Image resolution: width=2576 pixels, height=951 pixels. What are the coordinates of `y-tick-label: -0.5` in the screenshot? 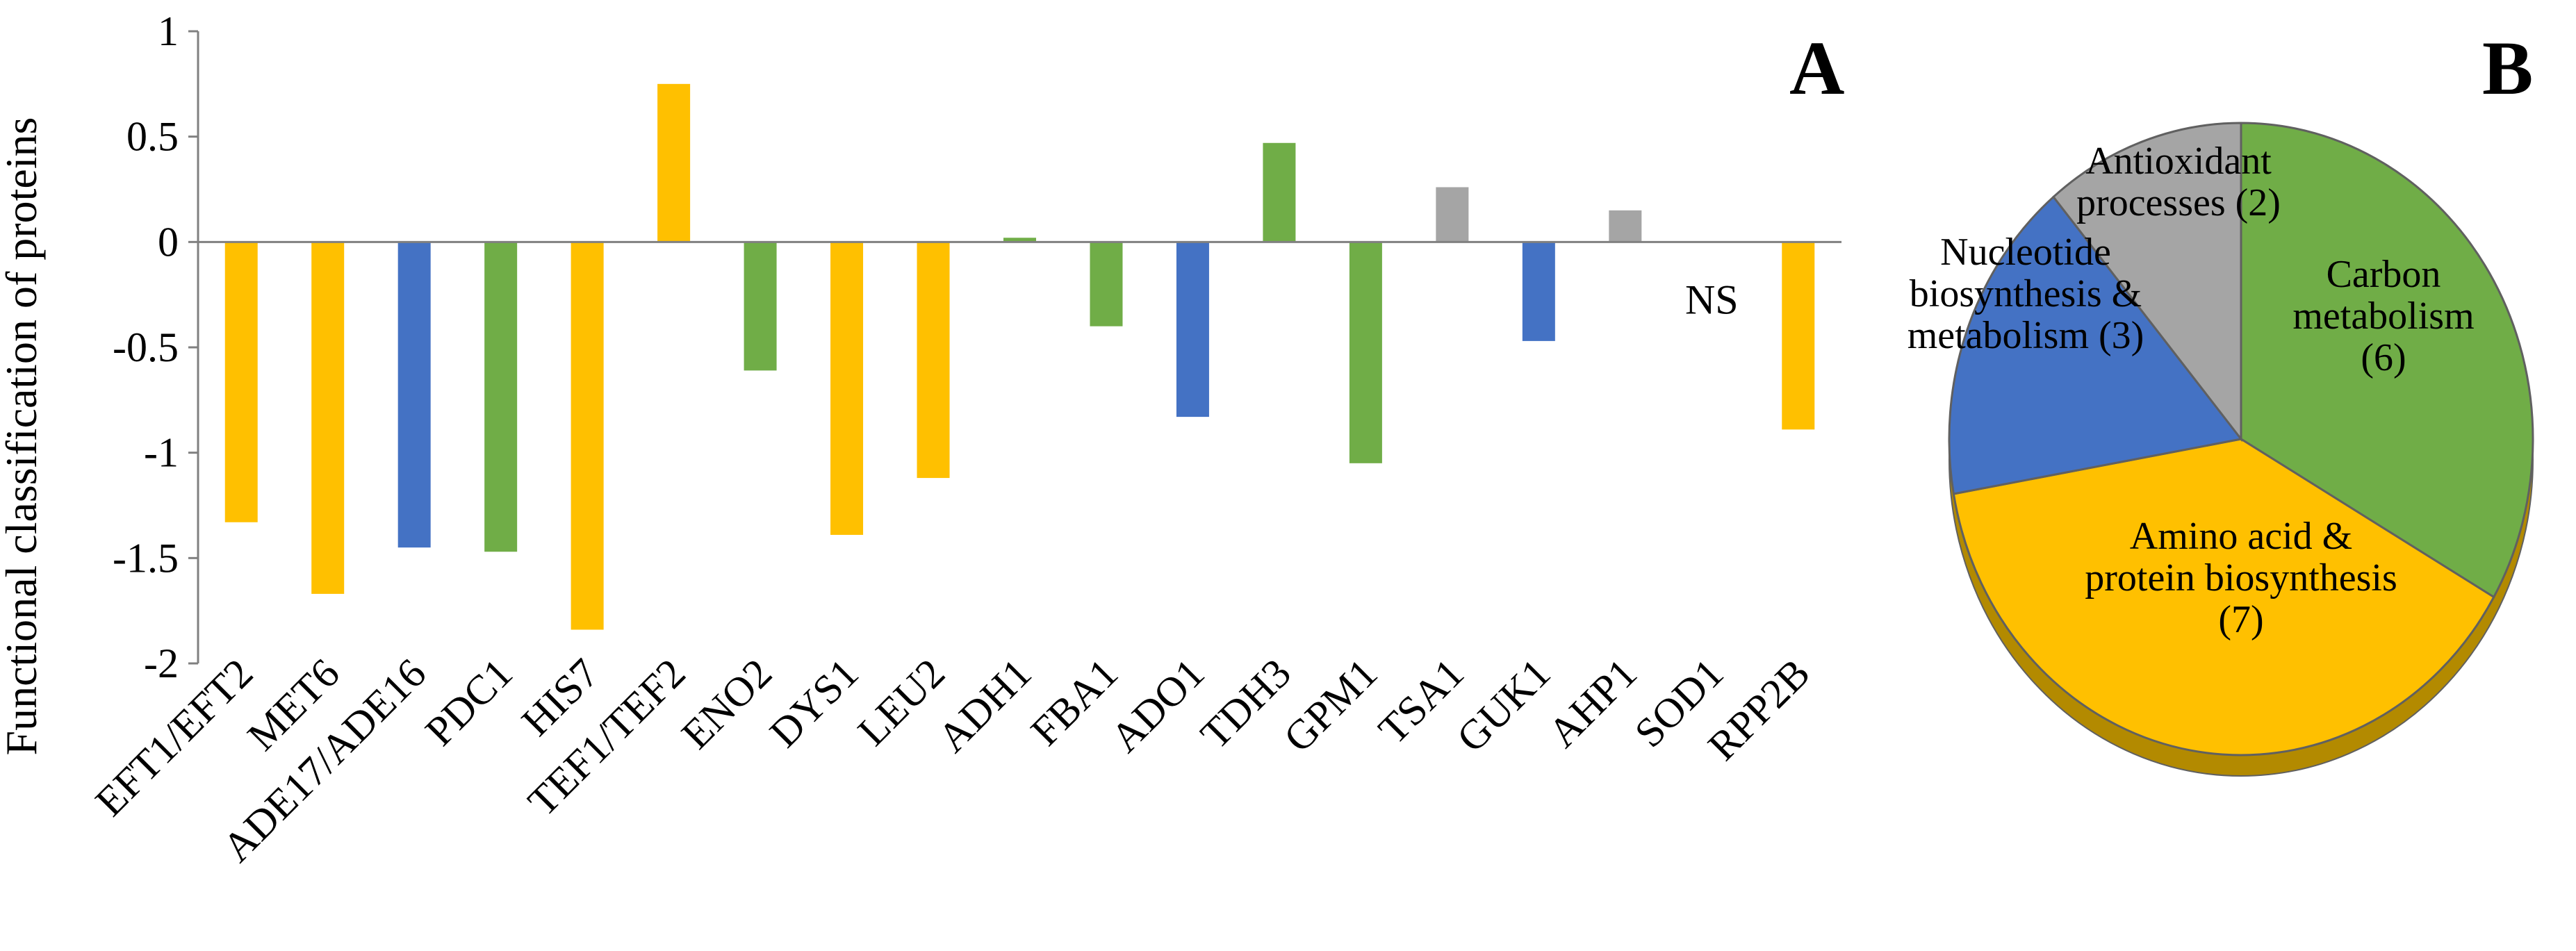 It's located at (146, 347).